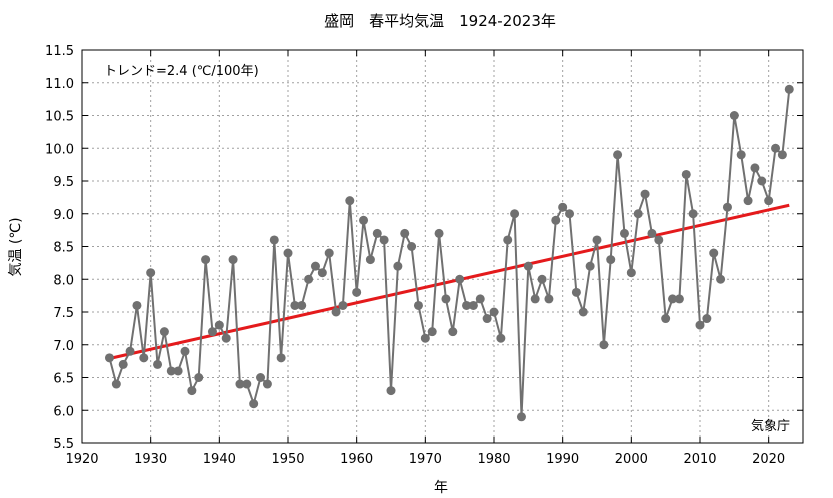 This screenshot has width=833, height=498. What do you see at coordinates (699, 459) in the screenshot?
I see `x-tick-label: 2010` at bounding box center [699, 459].